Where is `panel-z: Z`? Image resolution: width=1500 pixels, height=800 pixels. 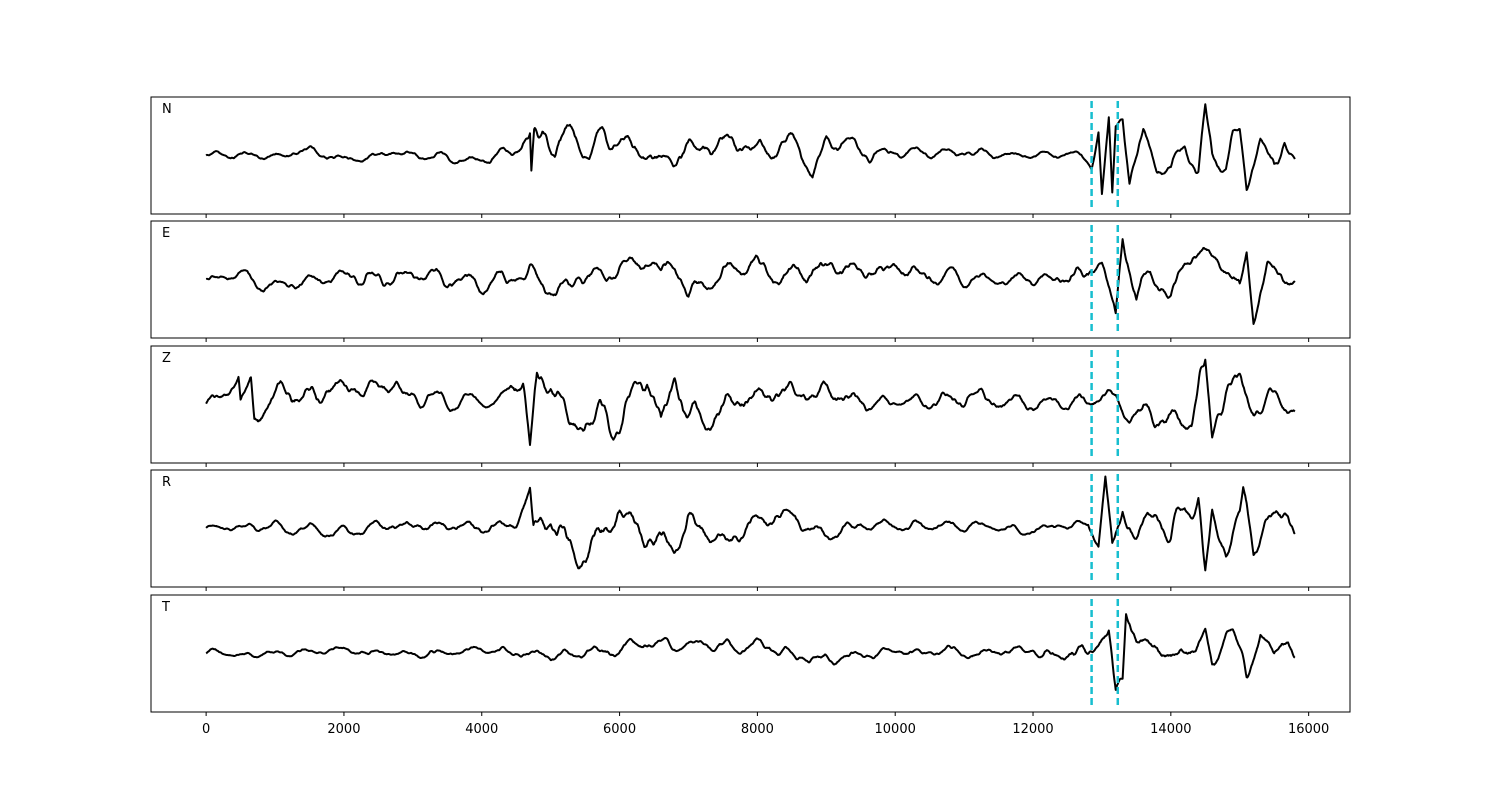
panel-z: Z is located at coordinates (750, 406).